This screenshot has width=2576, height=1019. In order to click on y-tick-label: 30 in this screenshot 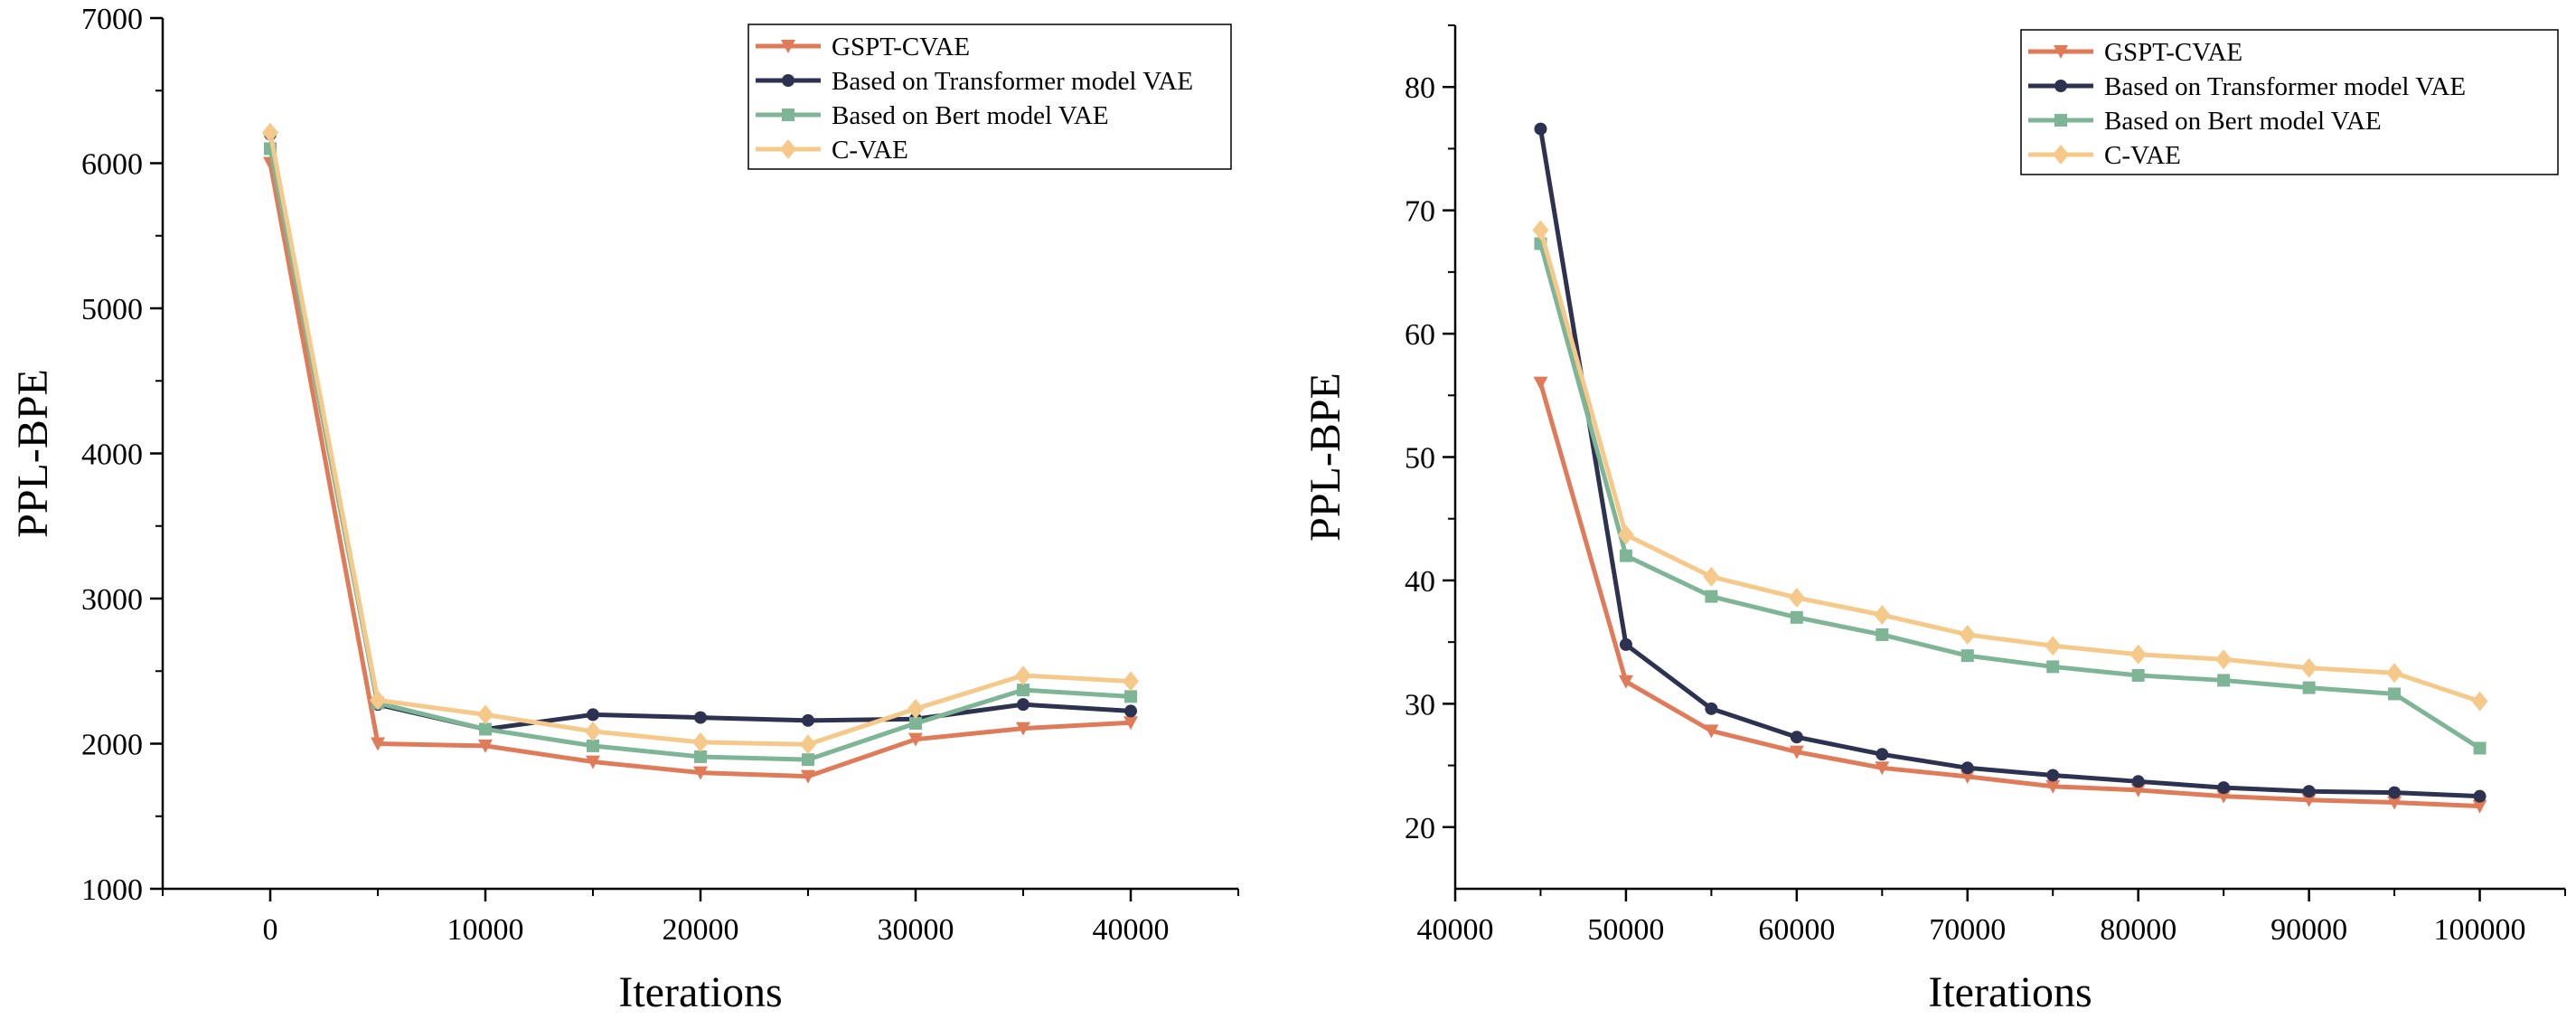, I will do `click(1420, 705)`.